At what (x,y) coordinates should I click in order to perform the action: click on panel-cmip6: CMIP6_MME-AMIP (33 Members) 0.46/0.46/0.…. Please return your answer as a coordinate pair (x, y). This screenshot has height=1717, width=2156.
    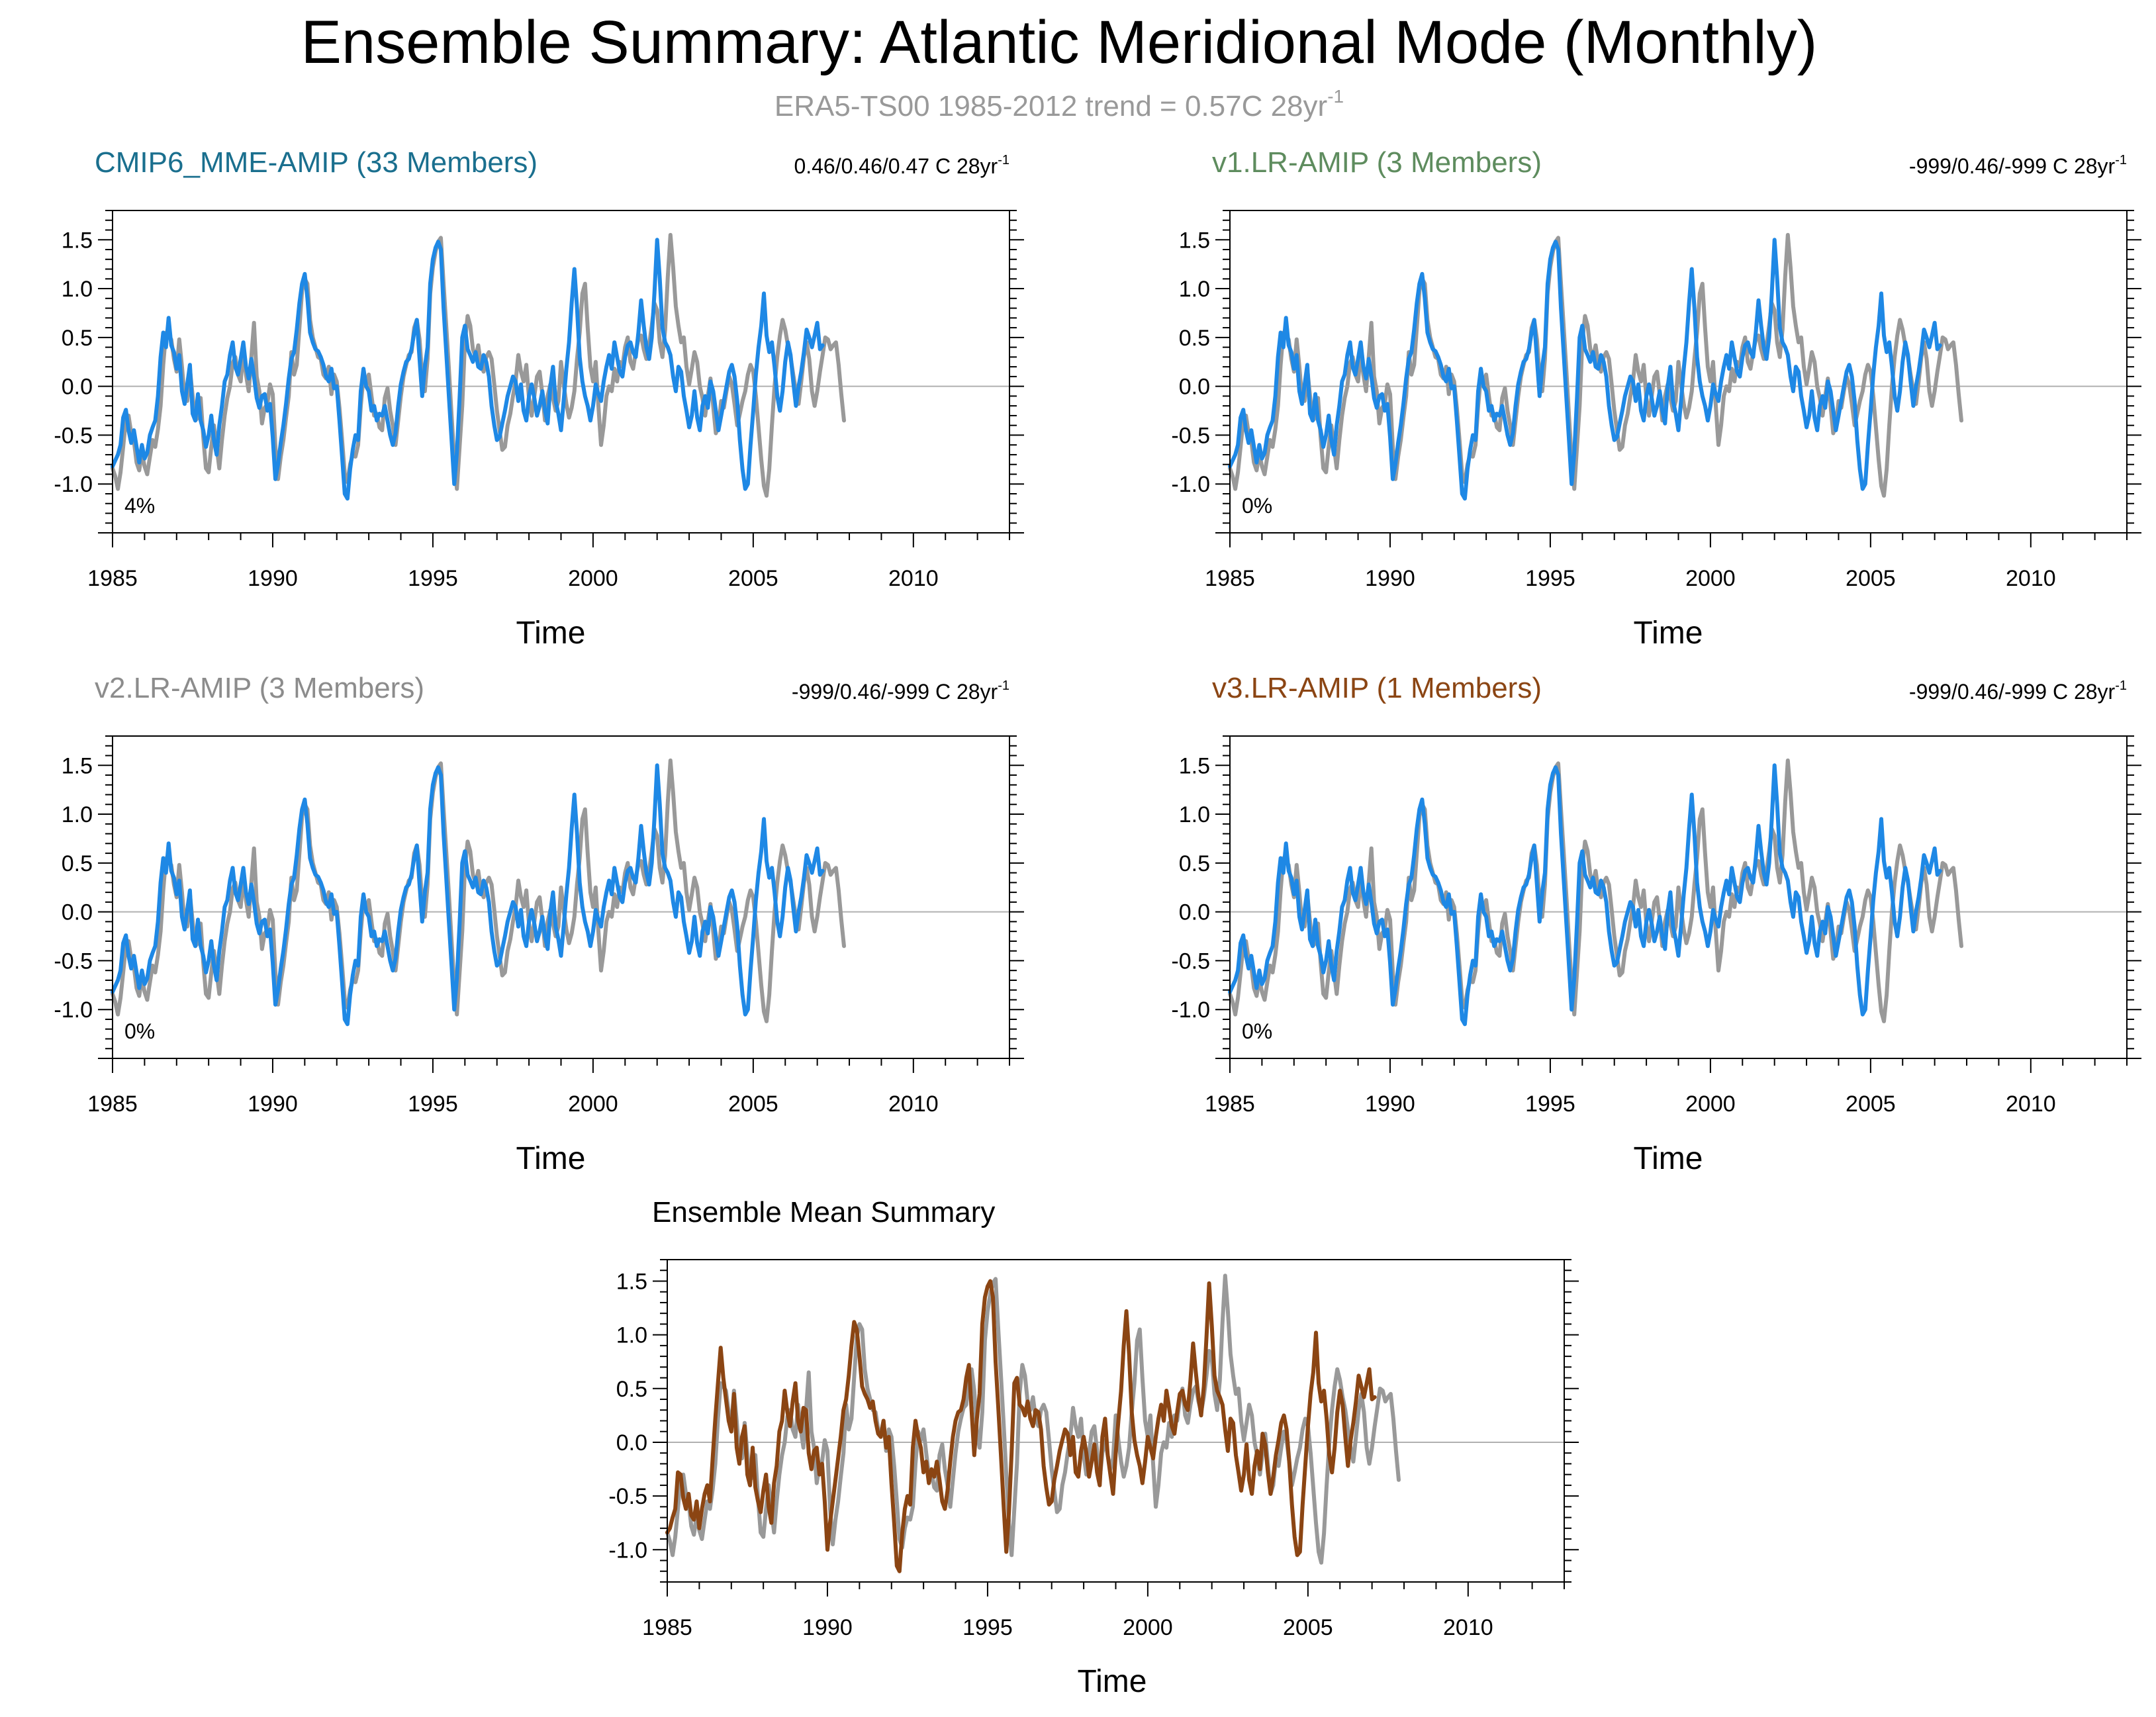
    Looking at the image, I should click on (539, 399).